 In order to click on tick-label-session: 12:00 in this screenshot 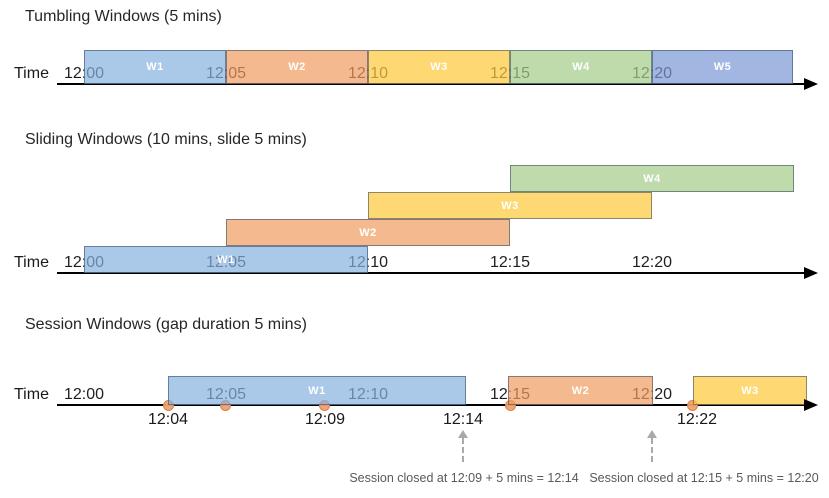, I will do `click(84, 394)`.